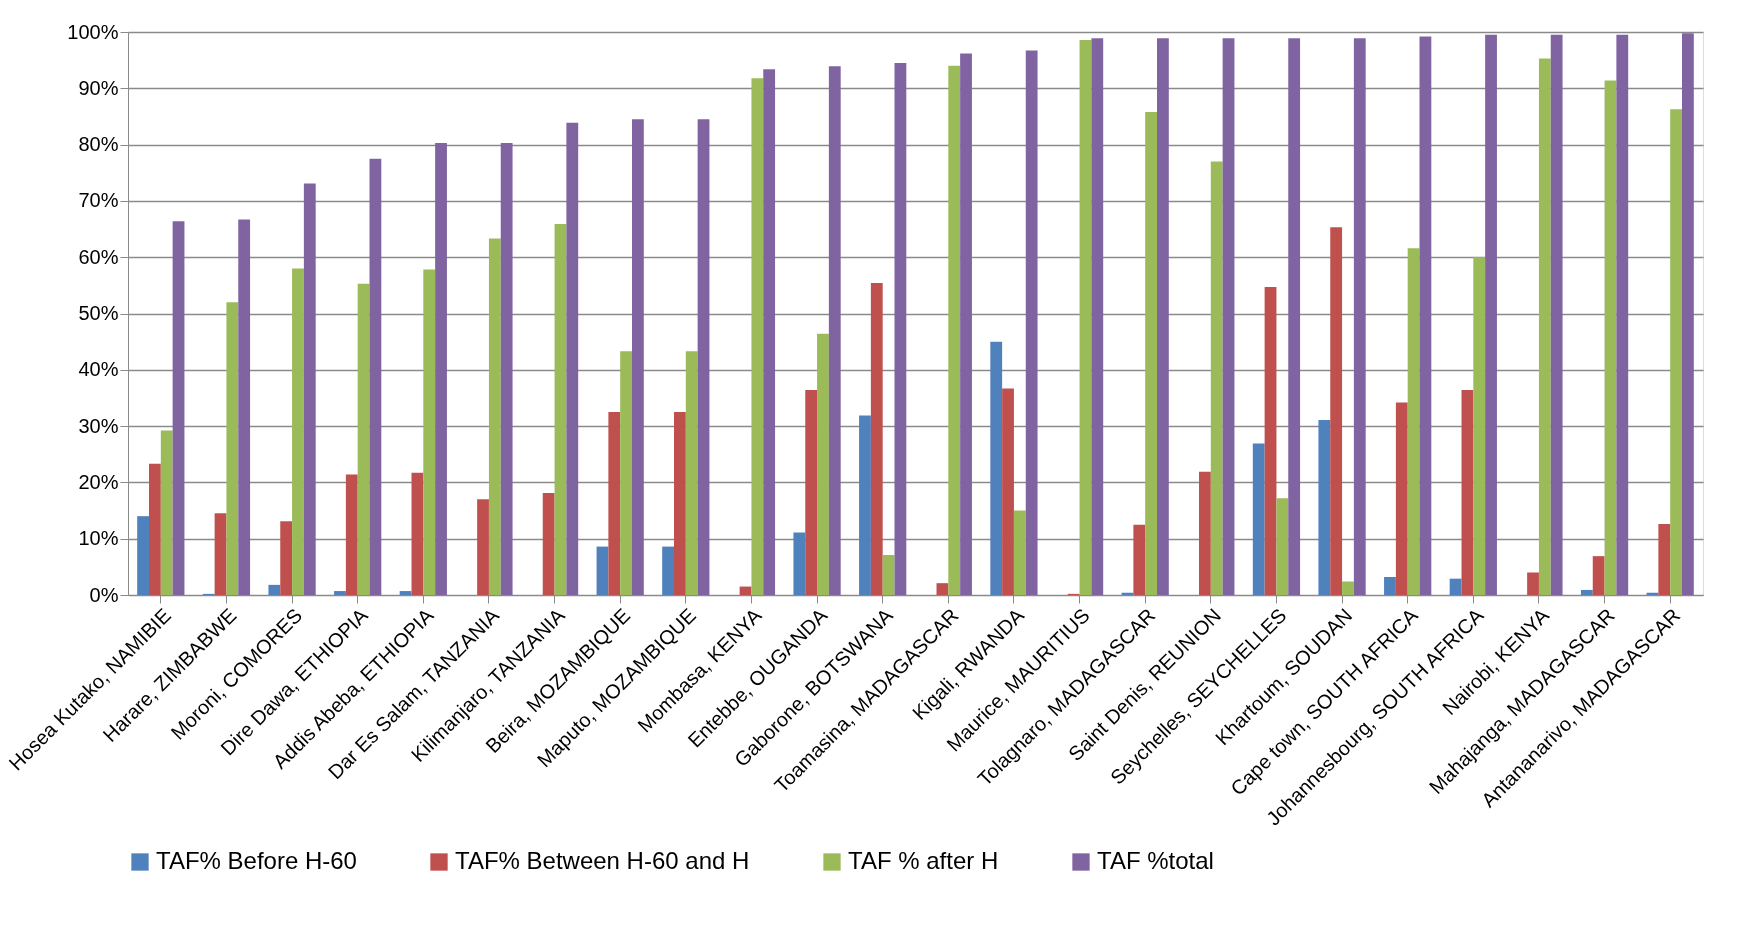  What do you see at coordinates (1155, 860) in the screenshot?
I see `legend-label: TAF %total` at bounding box center [1155, 860].